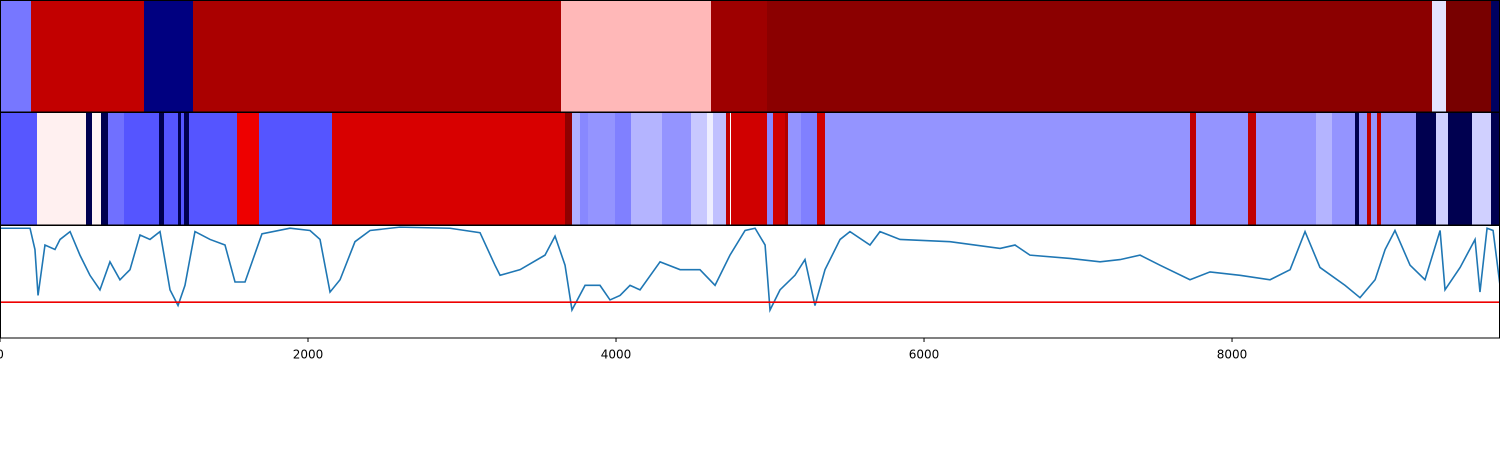 This screenshot has width=1500, height=450. What do you see at coordinates (1232, 355) in the screenshot?
I see `x-tick-label: 8000` at bounding box center [1232, 355].